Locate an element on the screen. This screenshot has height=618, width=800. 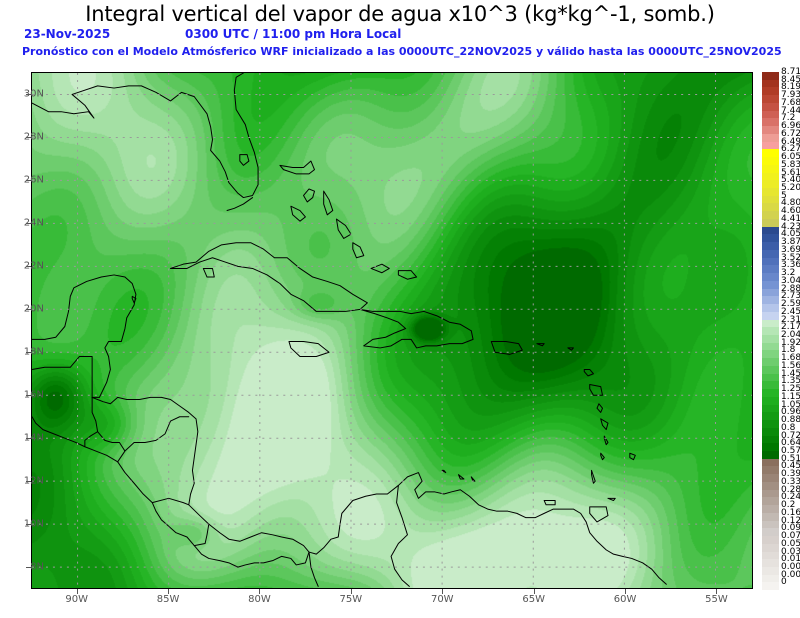
colorbar-entry: 3.2 is located at coordinates (778, 275).